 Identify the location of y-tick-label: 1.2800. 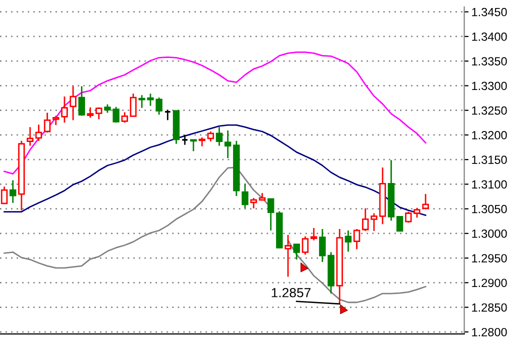
(489, 332).